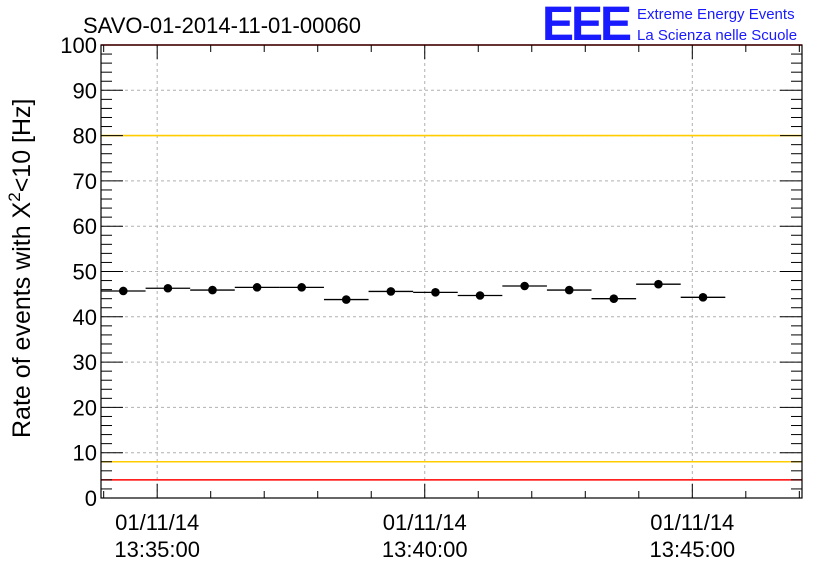 Image resolution: width=836 pixels, height=572 pixels. Describe the element at coordinates (85, 272) in the screenshot. I see `y-tick-label: 50` at that location.